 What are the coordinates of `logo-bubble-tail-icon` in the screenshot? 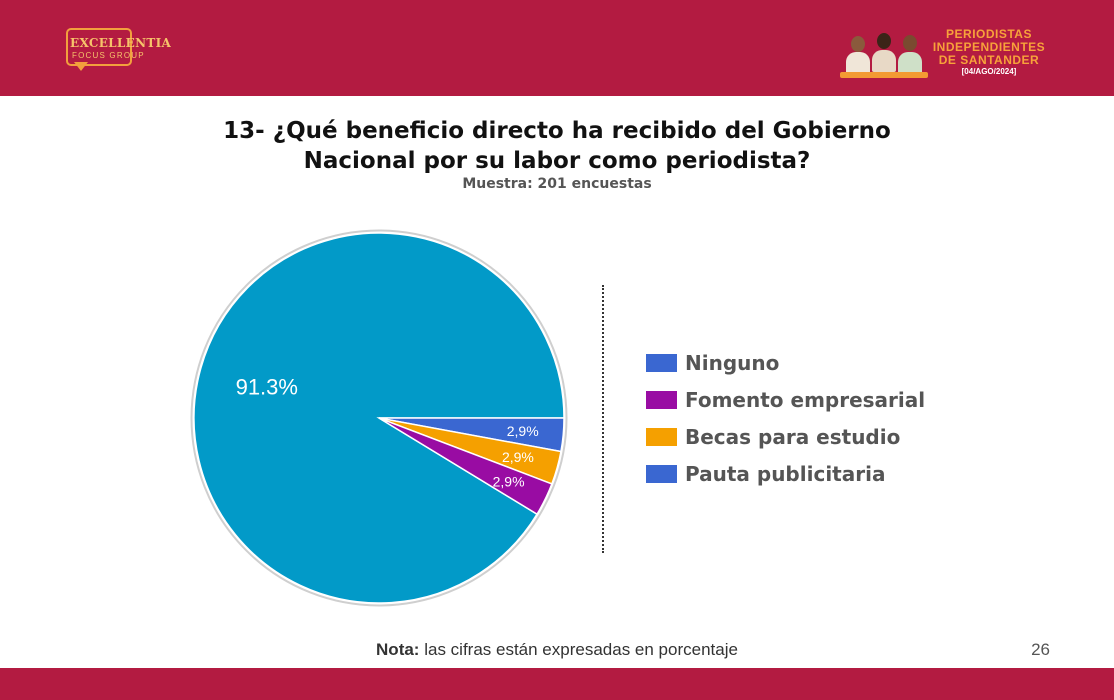 It's located at (81, 66).